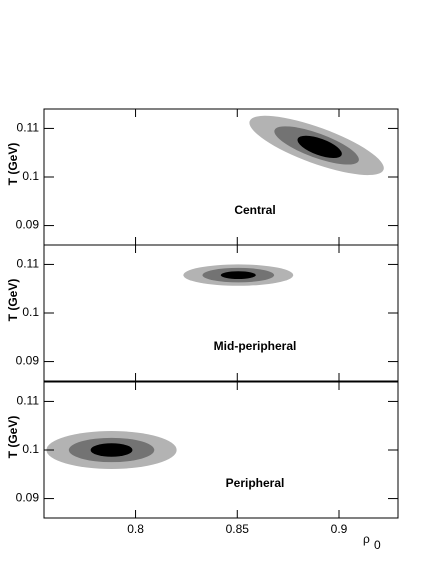 The image size is (436, 564). Describe the element at coordinates (255, 346) in the screenshot. I see `panel-label: Mid-peripheral` at that location.